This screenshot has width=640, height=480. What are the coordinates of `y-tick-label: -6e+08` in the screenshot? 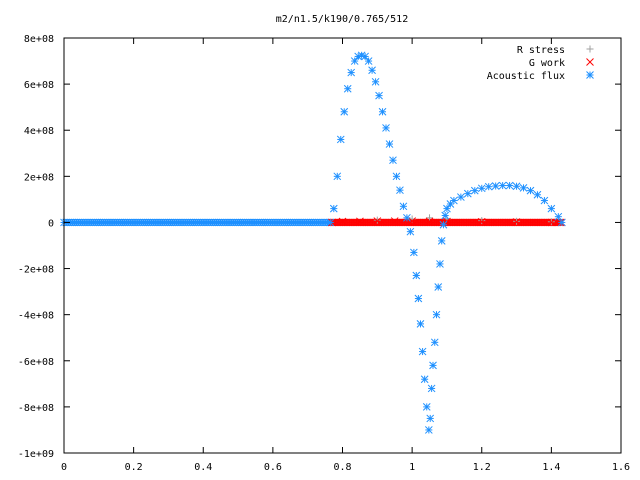 It's located at (36, 362).